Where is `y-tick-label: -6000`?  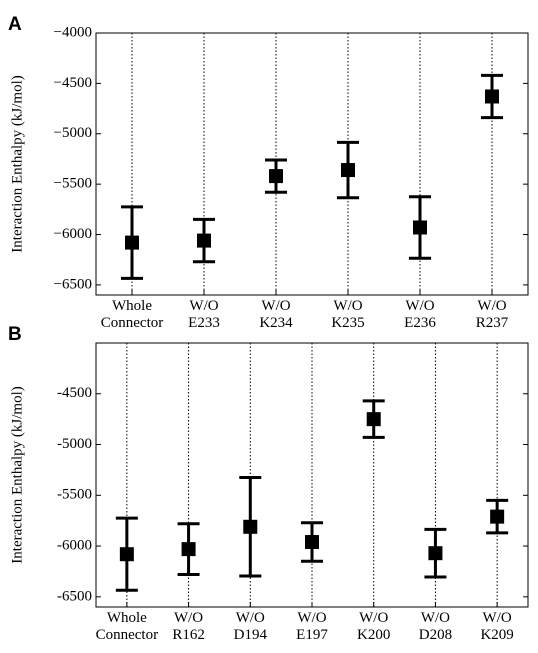 y-tick-label: -6000 is located at coordinates (74, 546).